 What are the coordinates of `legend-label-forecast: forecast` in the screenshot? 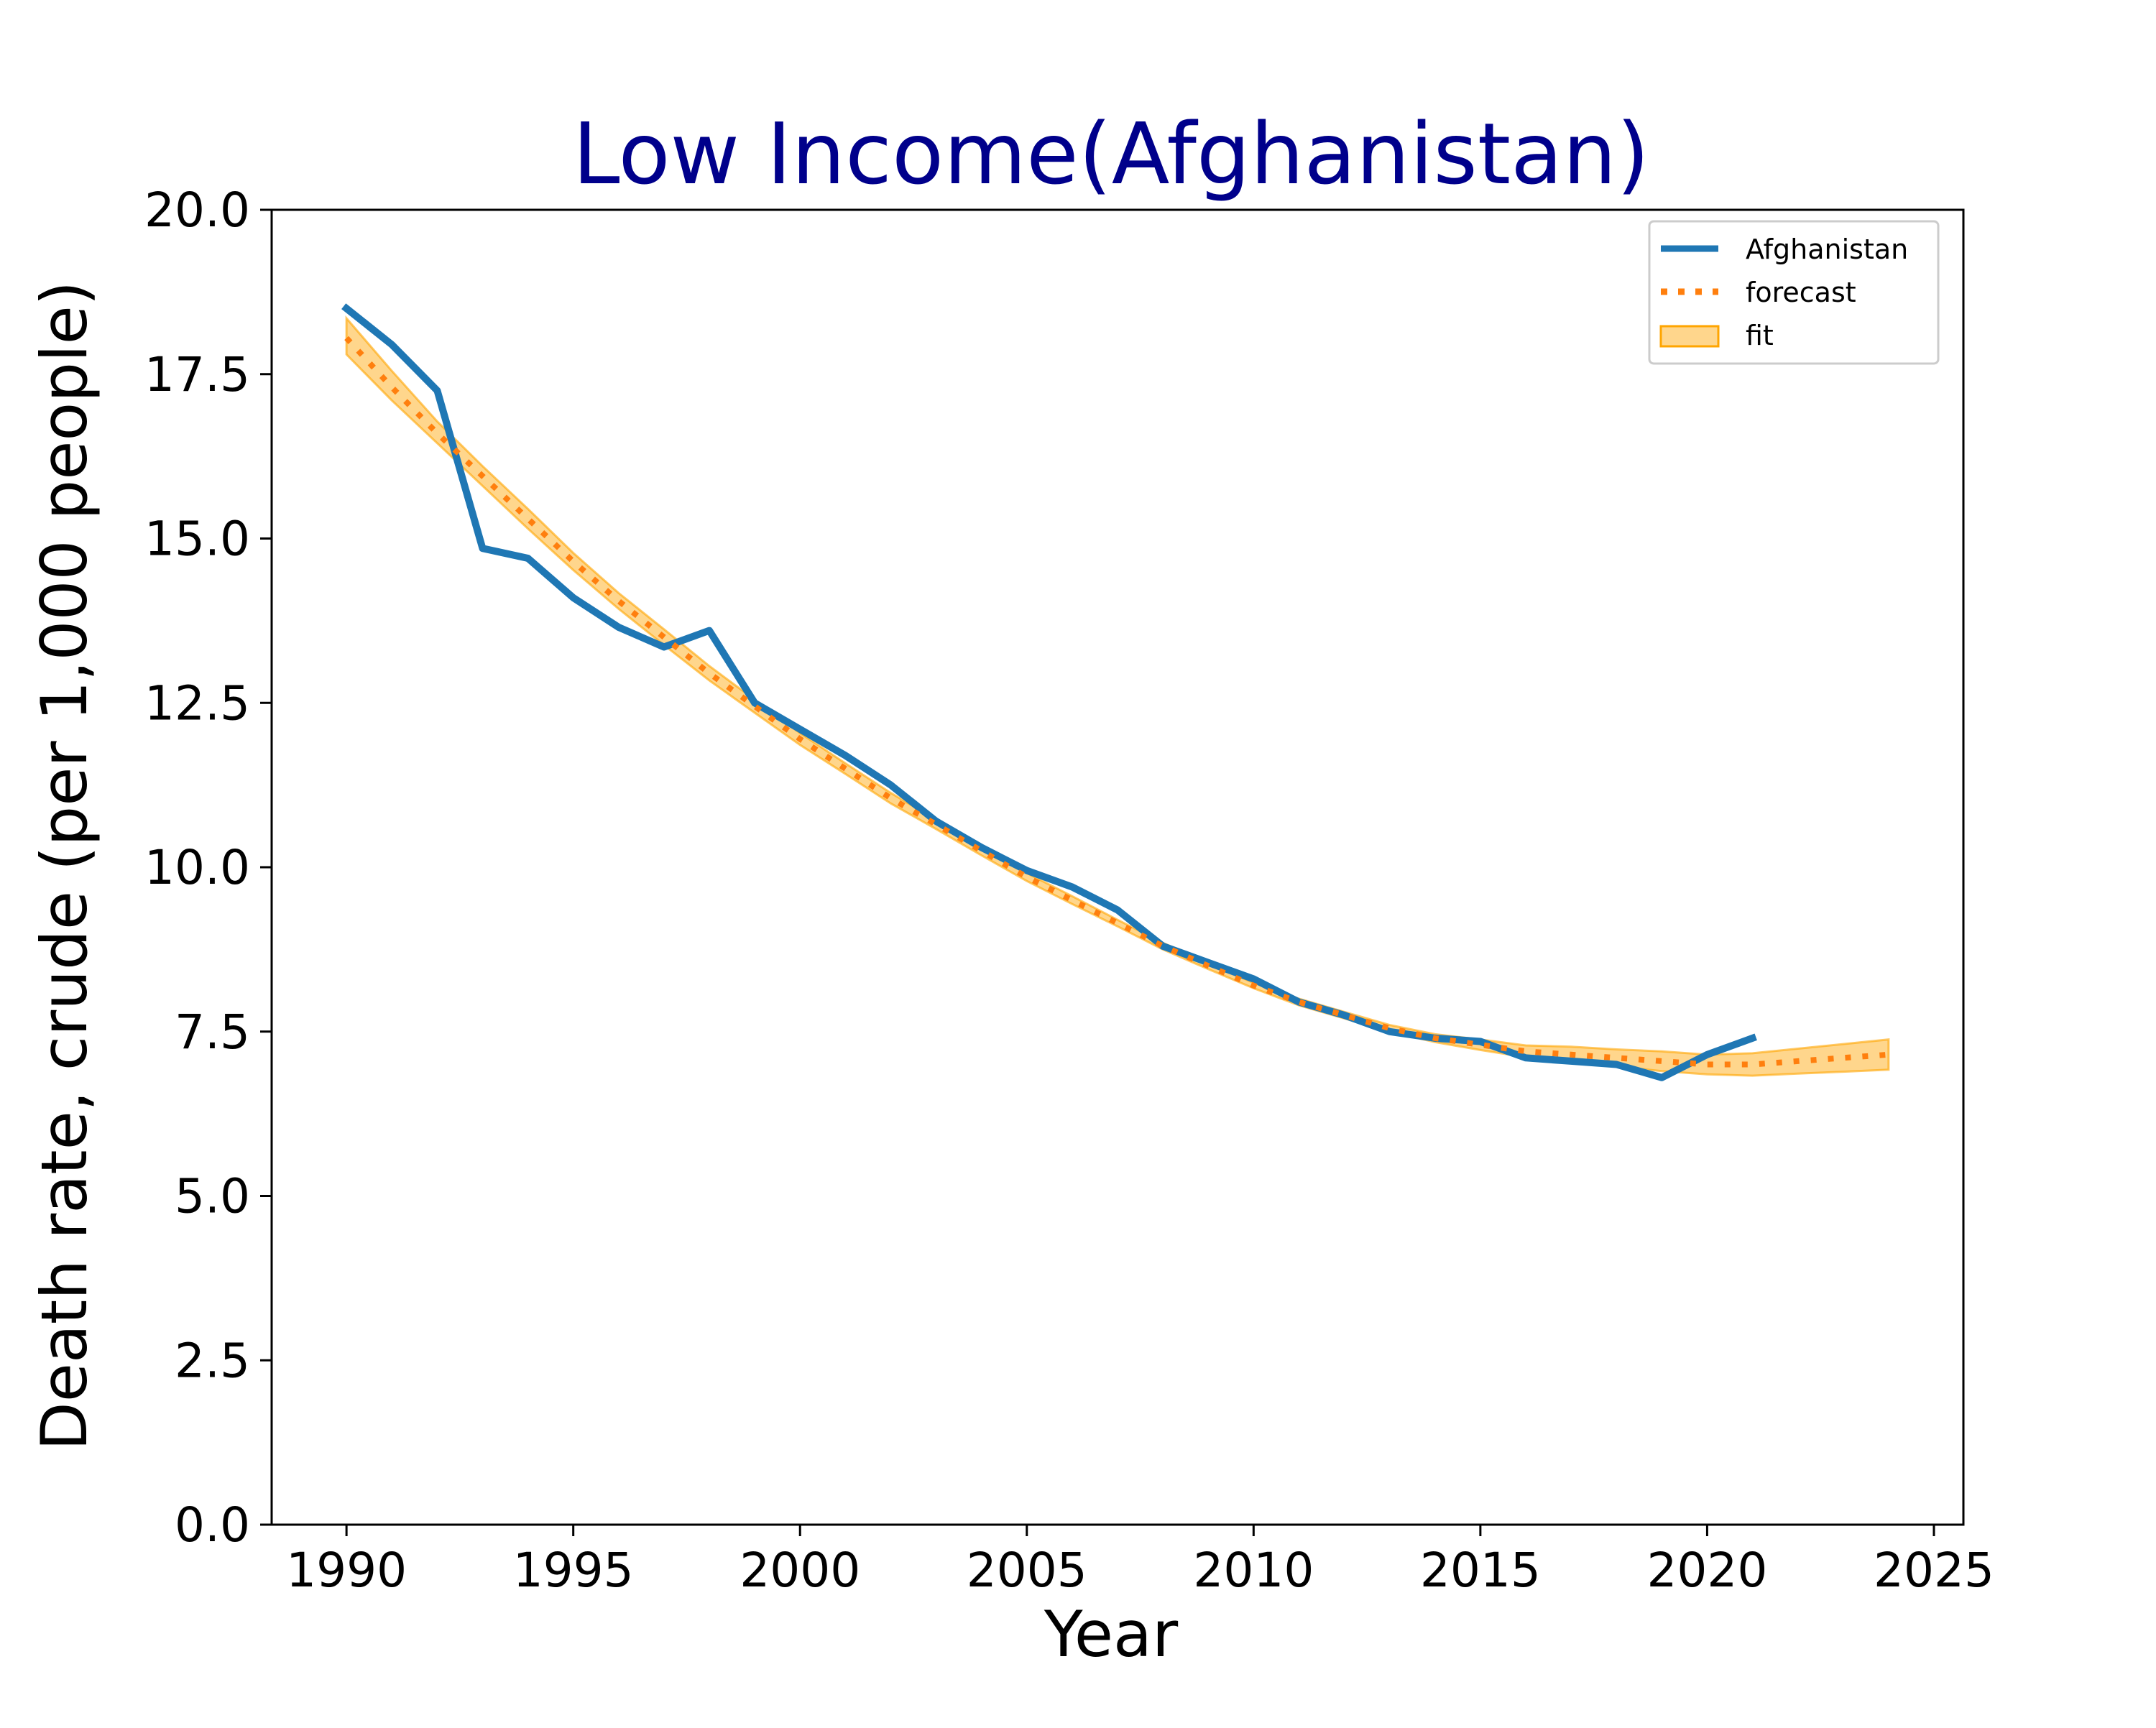 It's located at (1801, 293).